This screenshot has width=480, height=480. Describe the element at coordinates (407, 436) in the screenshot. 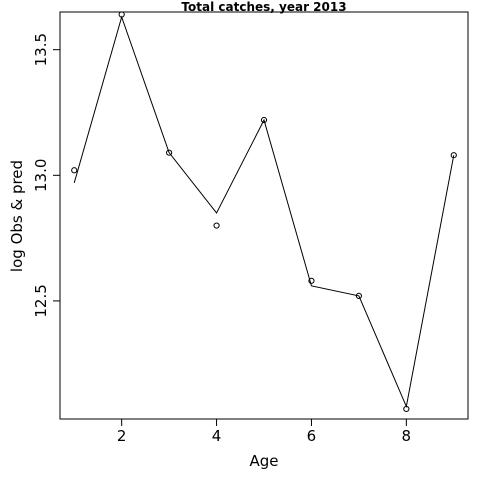

I see `x-tick-label: 8` at that location.